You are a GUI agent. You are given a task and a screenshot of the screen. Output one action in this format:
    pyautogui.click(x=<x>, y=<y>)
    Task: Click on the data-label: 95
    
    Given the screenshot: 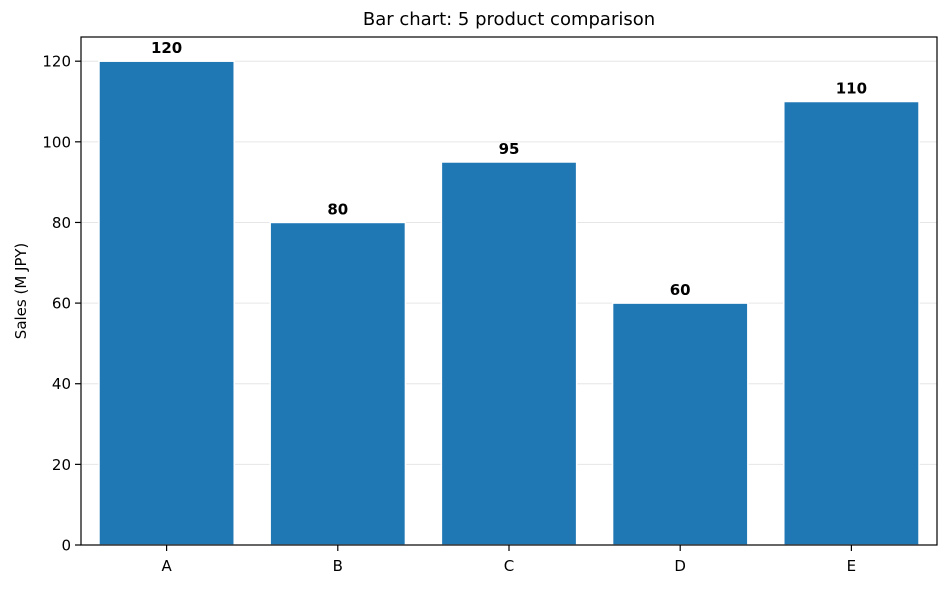 What is the action you would take?
    pyautogui.click(x=509, y=149)
    